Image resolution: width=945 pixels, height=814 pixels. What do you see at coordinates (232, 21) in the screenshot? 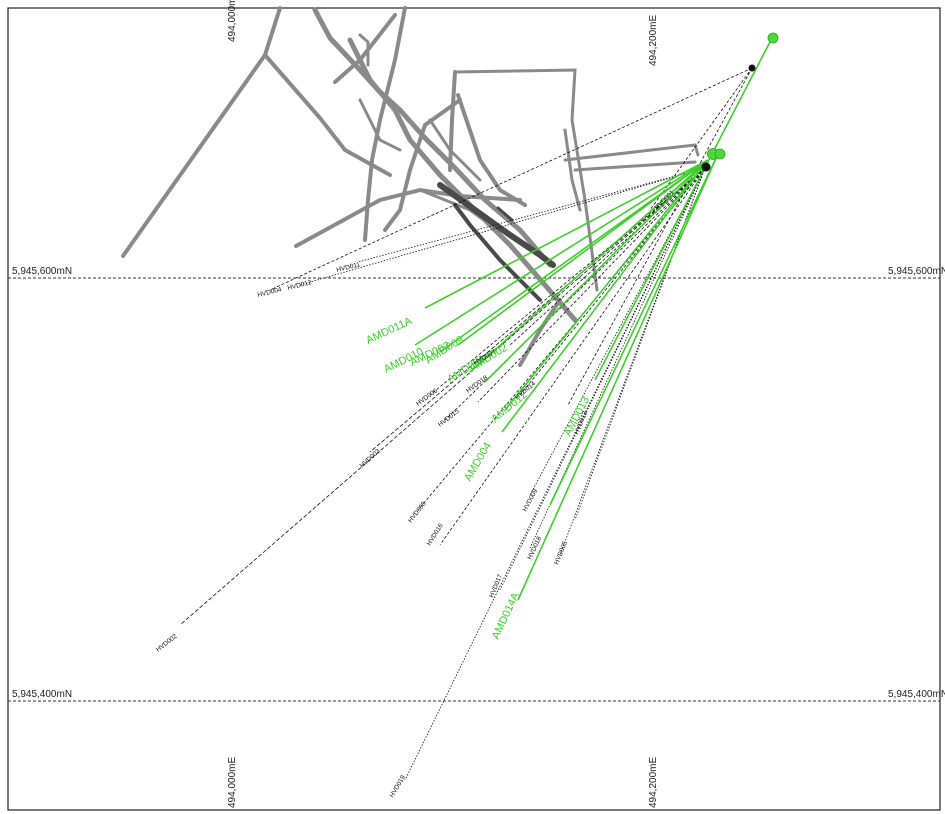
I see `easting-label-top-left: 494,000mE` at bounding box center [232, 21].